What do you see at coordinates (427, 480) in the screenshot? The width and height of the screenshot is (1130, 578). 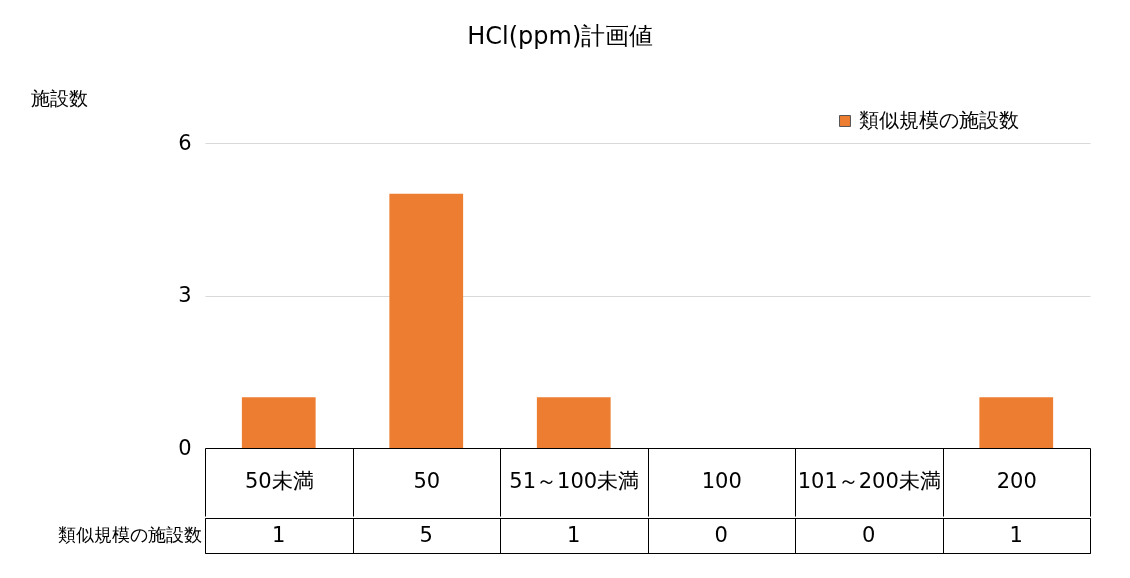 I see `x-tick-label: 50` at bounding box center [427, 480].